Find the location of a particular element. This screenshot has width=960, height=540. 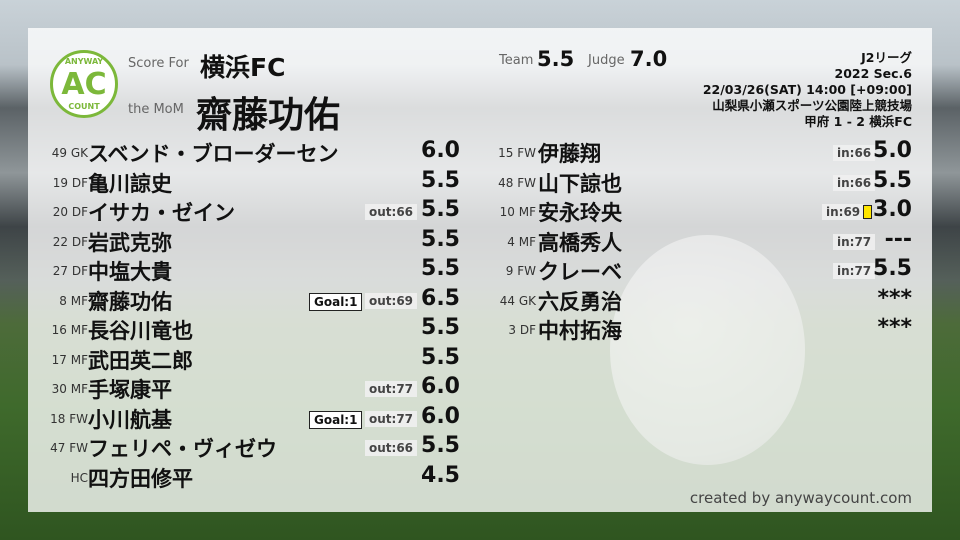

logo-top-text: ANYWAY is located at coordinates (84, 61).